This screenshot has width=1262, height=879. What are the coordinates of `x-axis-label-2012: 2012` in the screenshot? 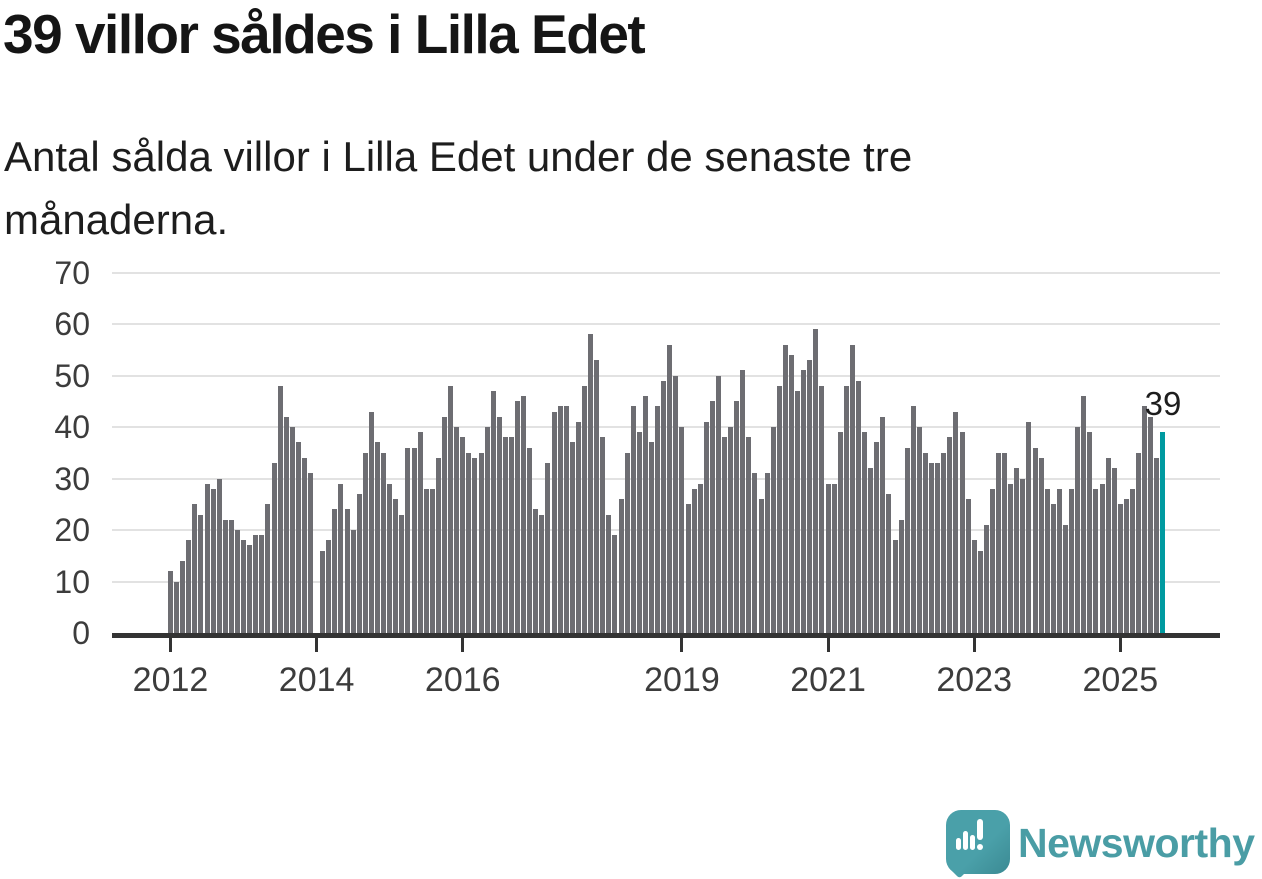 It's located at (170, 680).